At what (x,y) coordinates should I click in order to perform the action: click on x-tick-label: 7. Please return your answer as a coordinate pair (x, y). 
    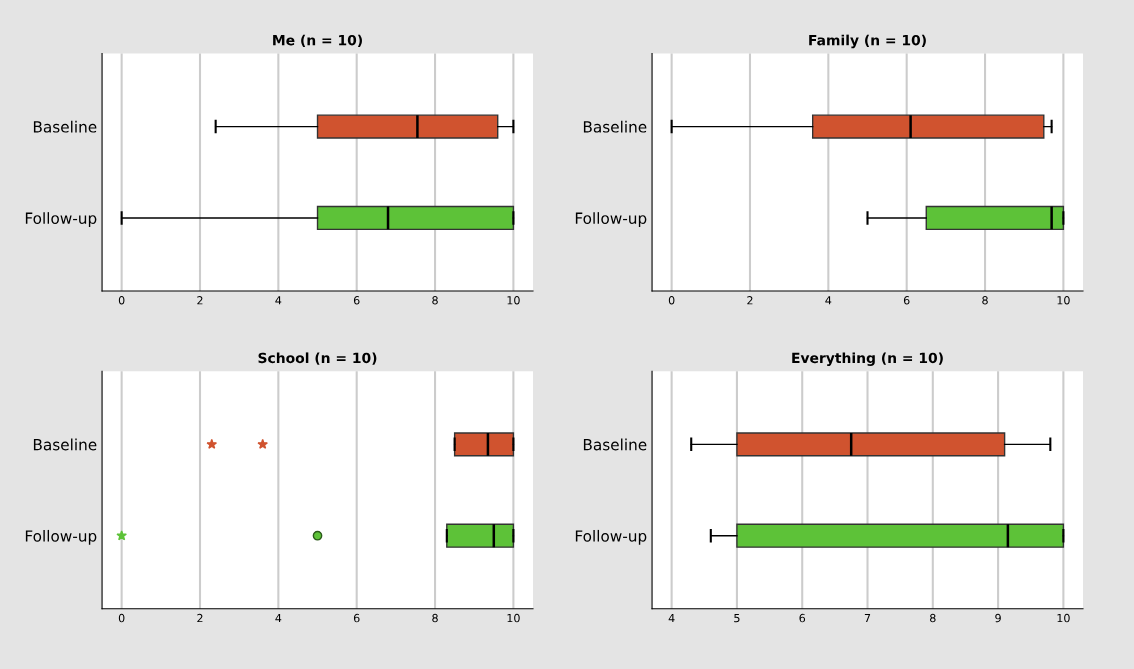
    Looking at the image, I should click on (867, 618).